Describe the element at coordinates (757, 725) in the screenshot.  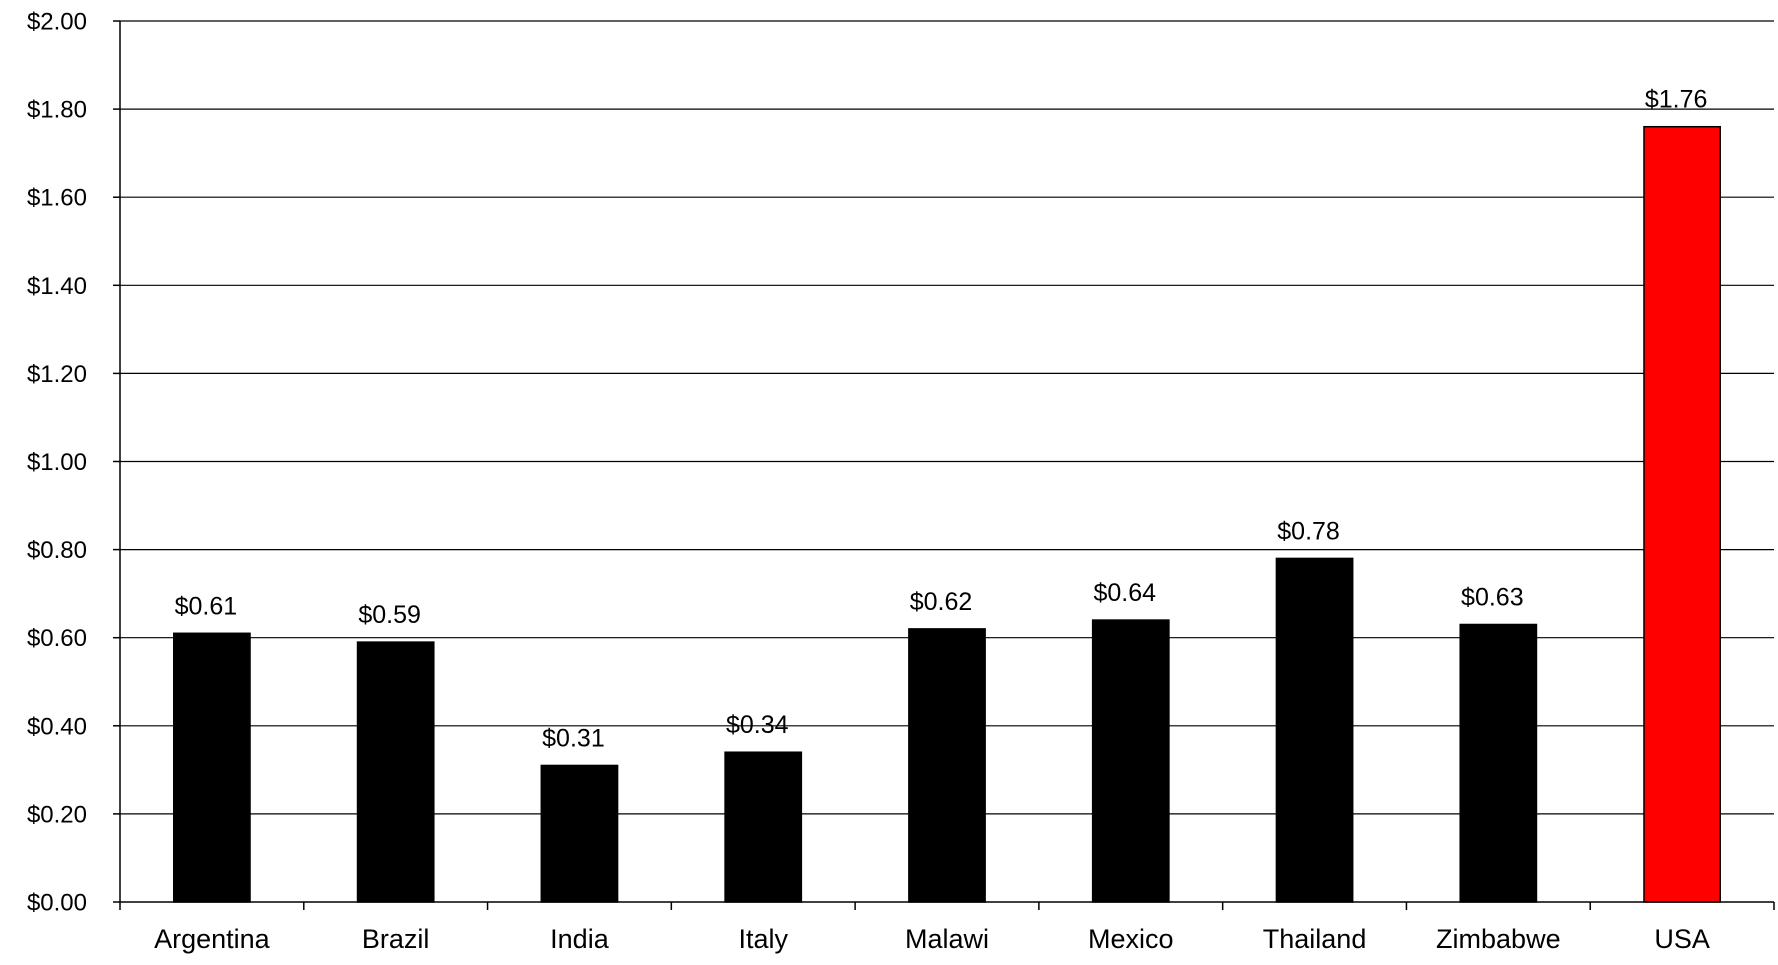
I see `data-label-italy: $0.34` at that location.